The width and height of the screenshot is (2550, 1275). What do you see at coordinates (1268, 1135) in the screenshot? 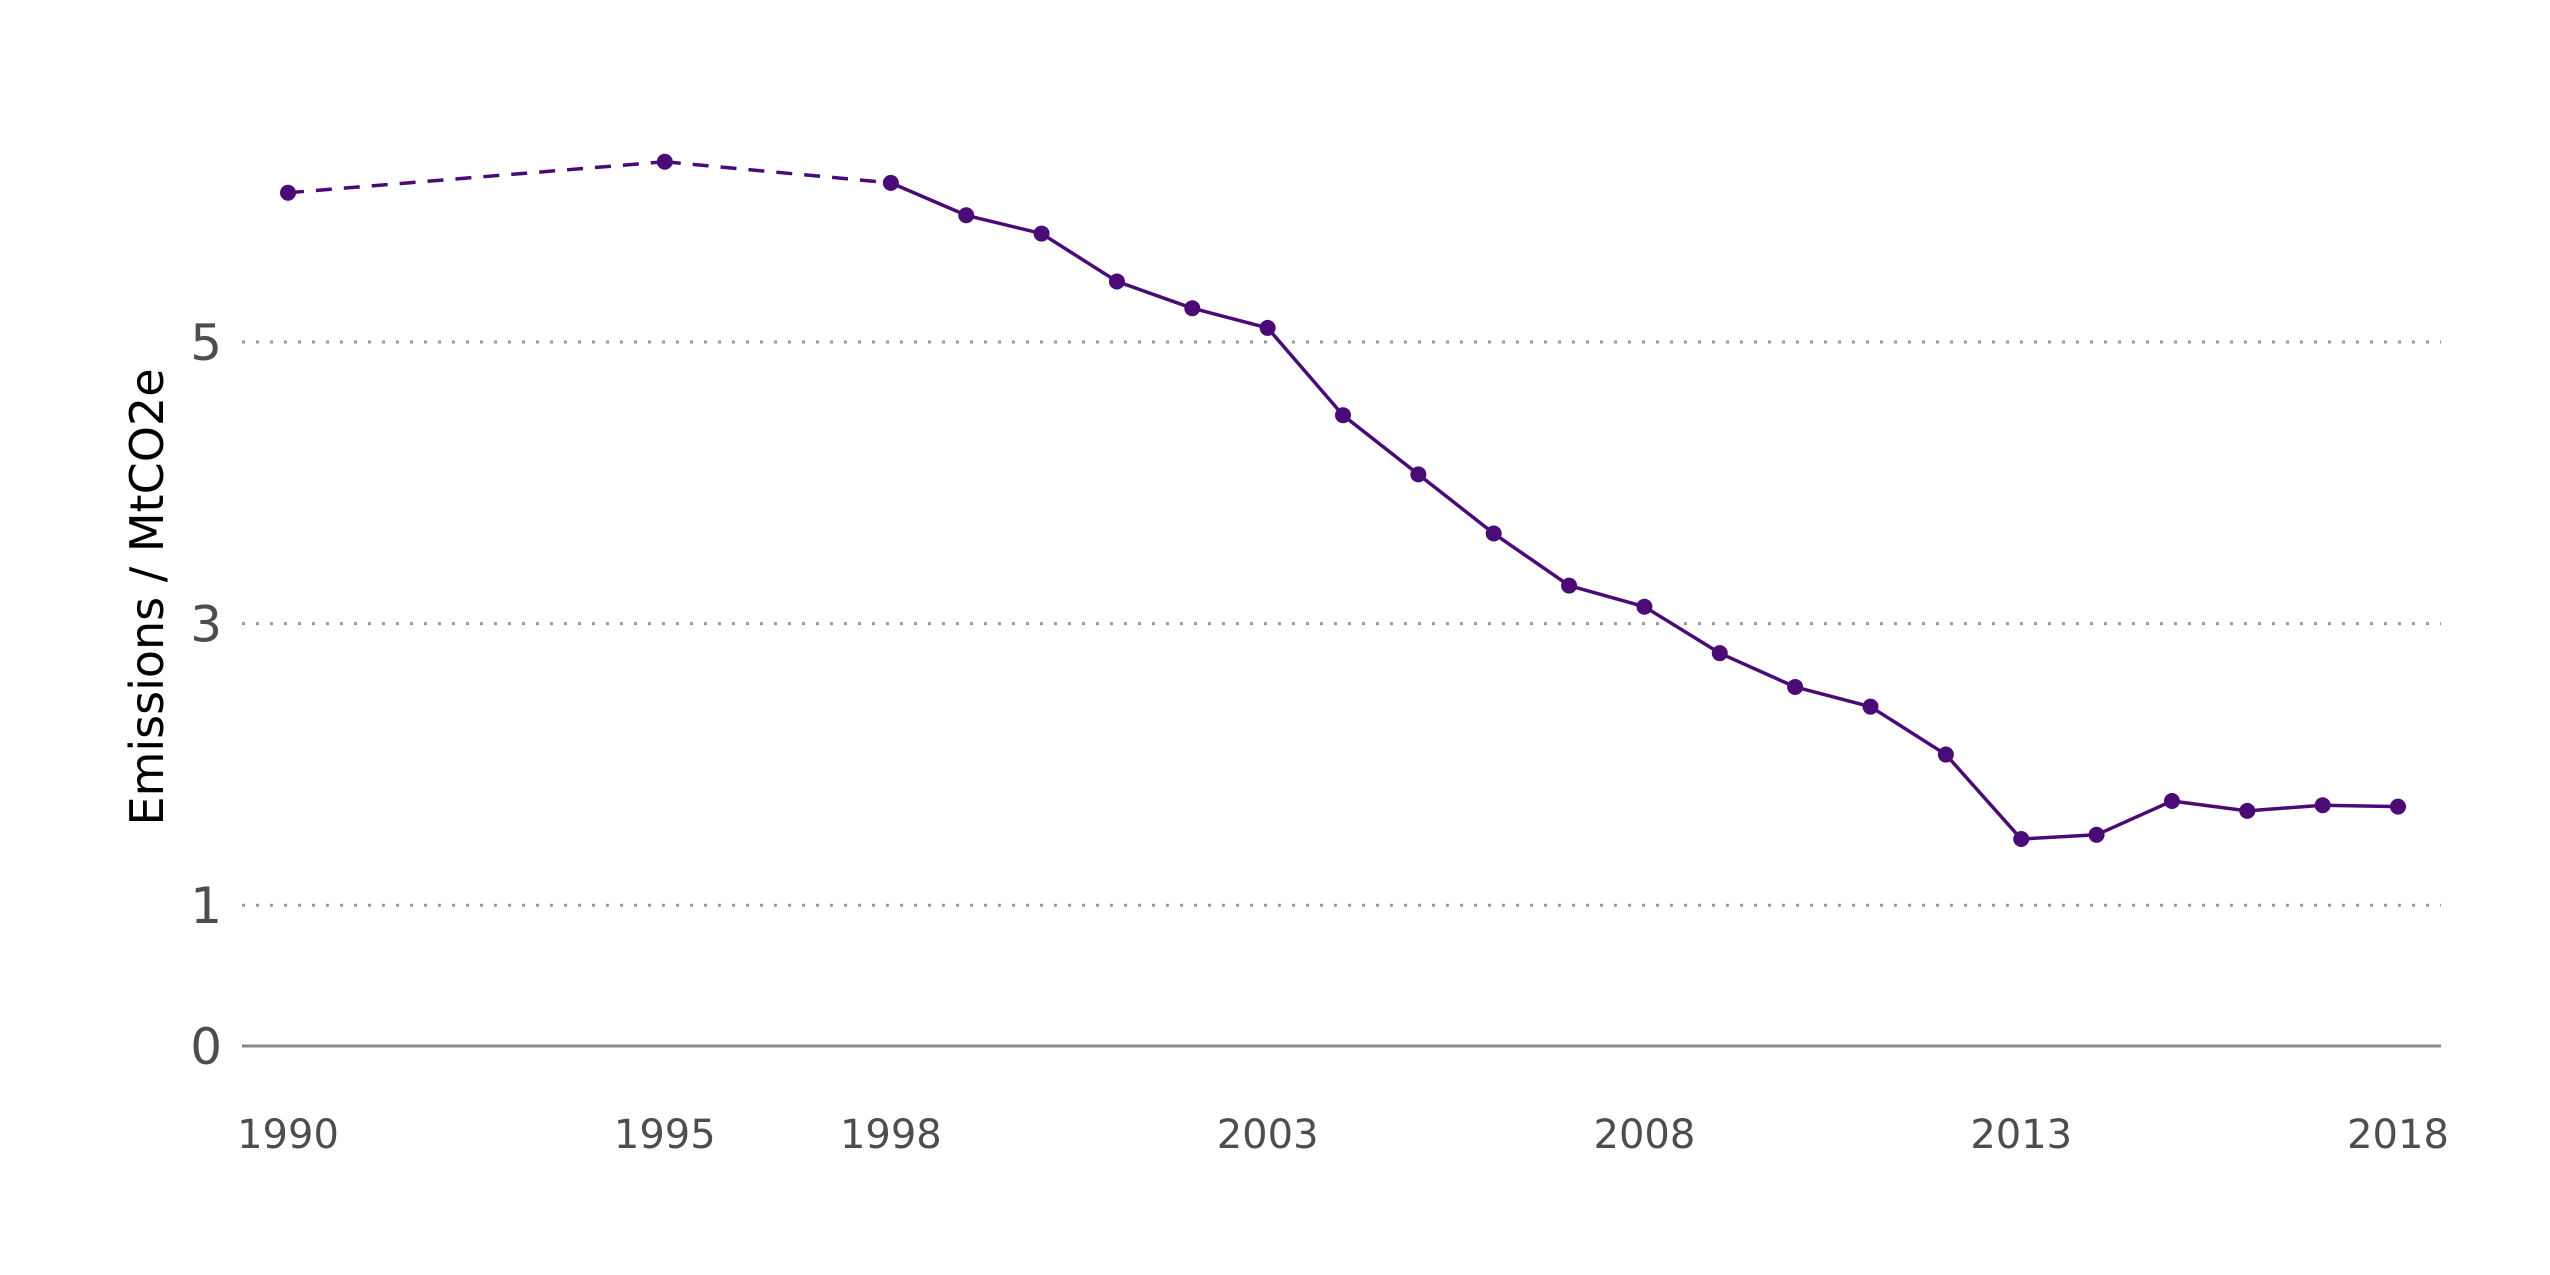
I see `x-tick-label: 2003` at bounding box center [1268, 1135].